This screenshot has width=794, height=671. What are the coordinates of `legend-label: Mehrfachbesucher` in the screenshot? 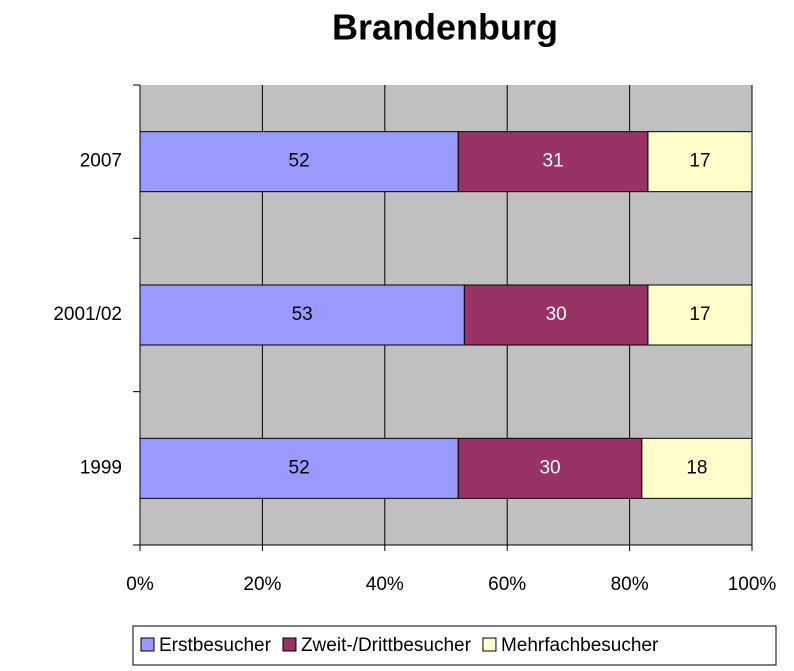 It's located at (580, 645).